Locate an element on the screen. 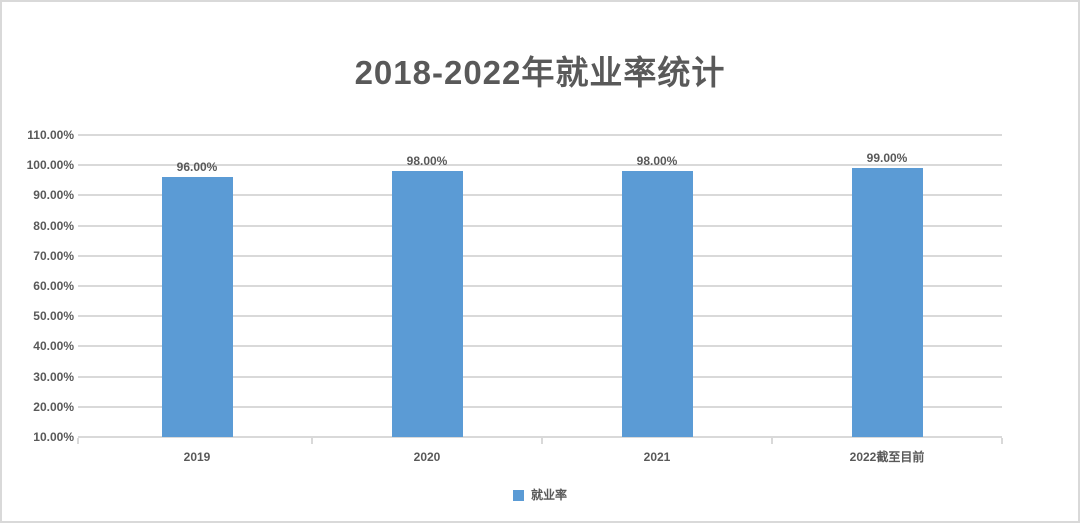 The height and width of the screenshot is (523, 1080). x-axis-category-label: 2022截至目前 is located at coordinates (887, 457).